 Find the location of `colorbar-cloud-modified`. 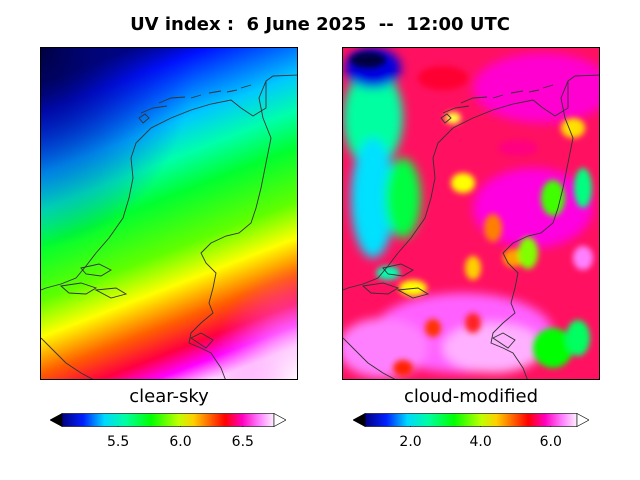

colorbar-cloud-modified is located at coordinates (471, 420).